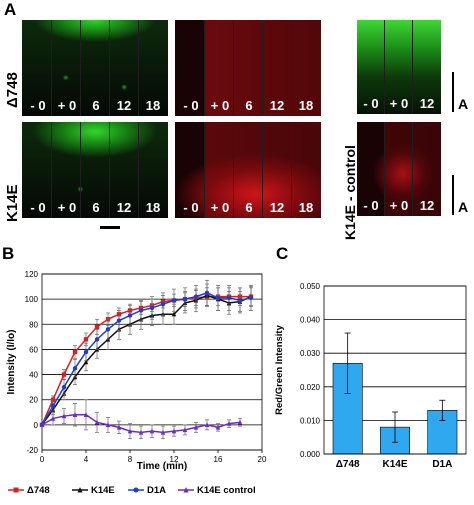 The width and height of the screenshot is (474, 505). I want to click on y-tick-label: 100, so click(32, 299).